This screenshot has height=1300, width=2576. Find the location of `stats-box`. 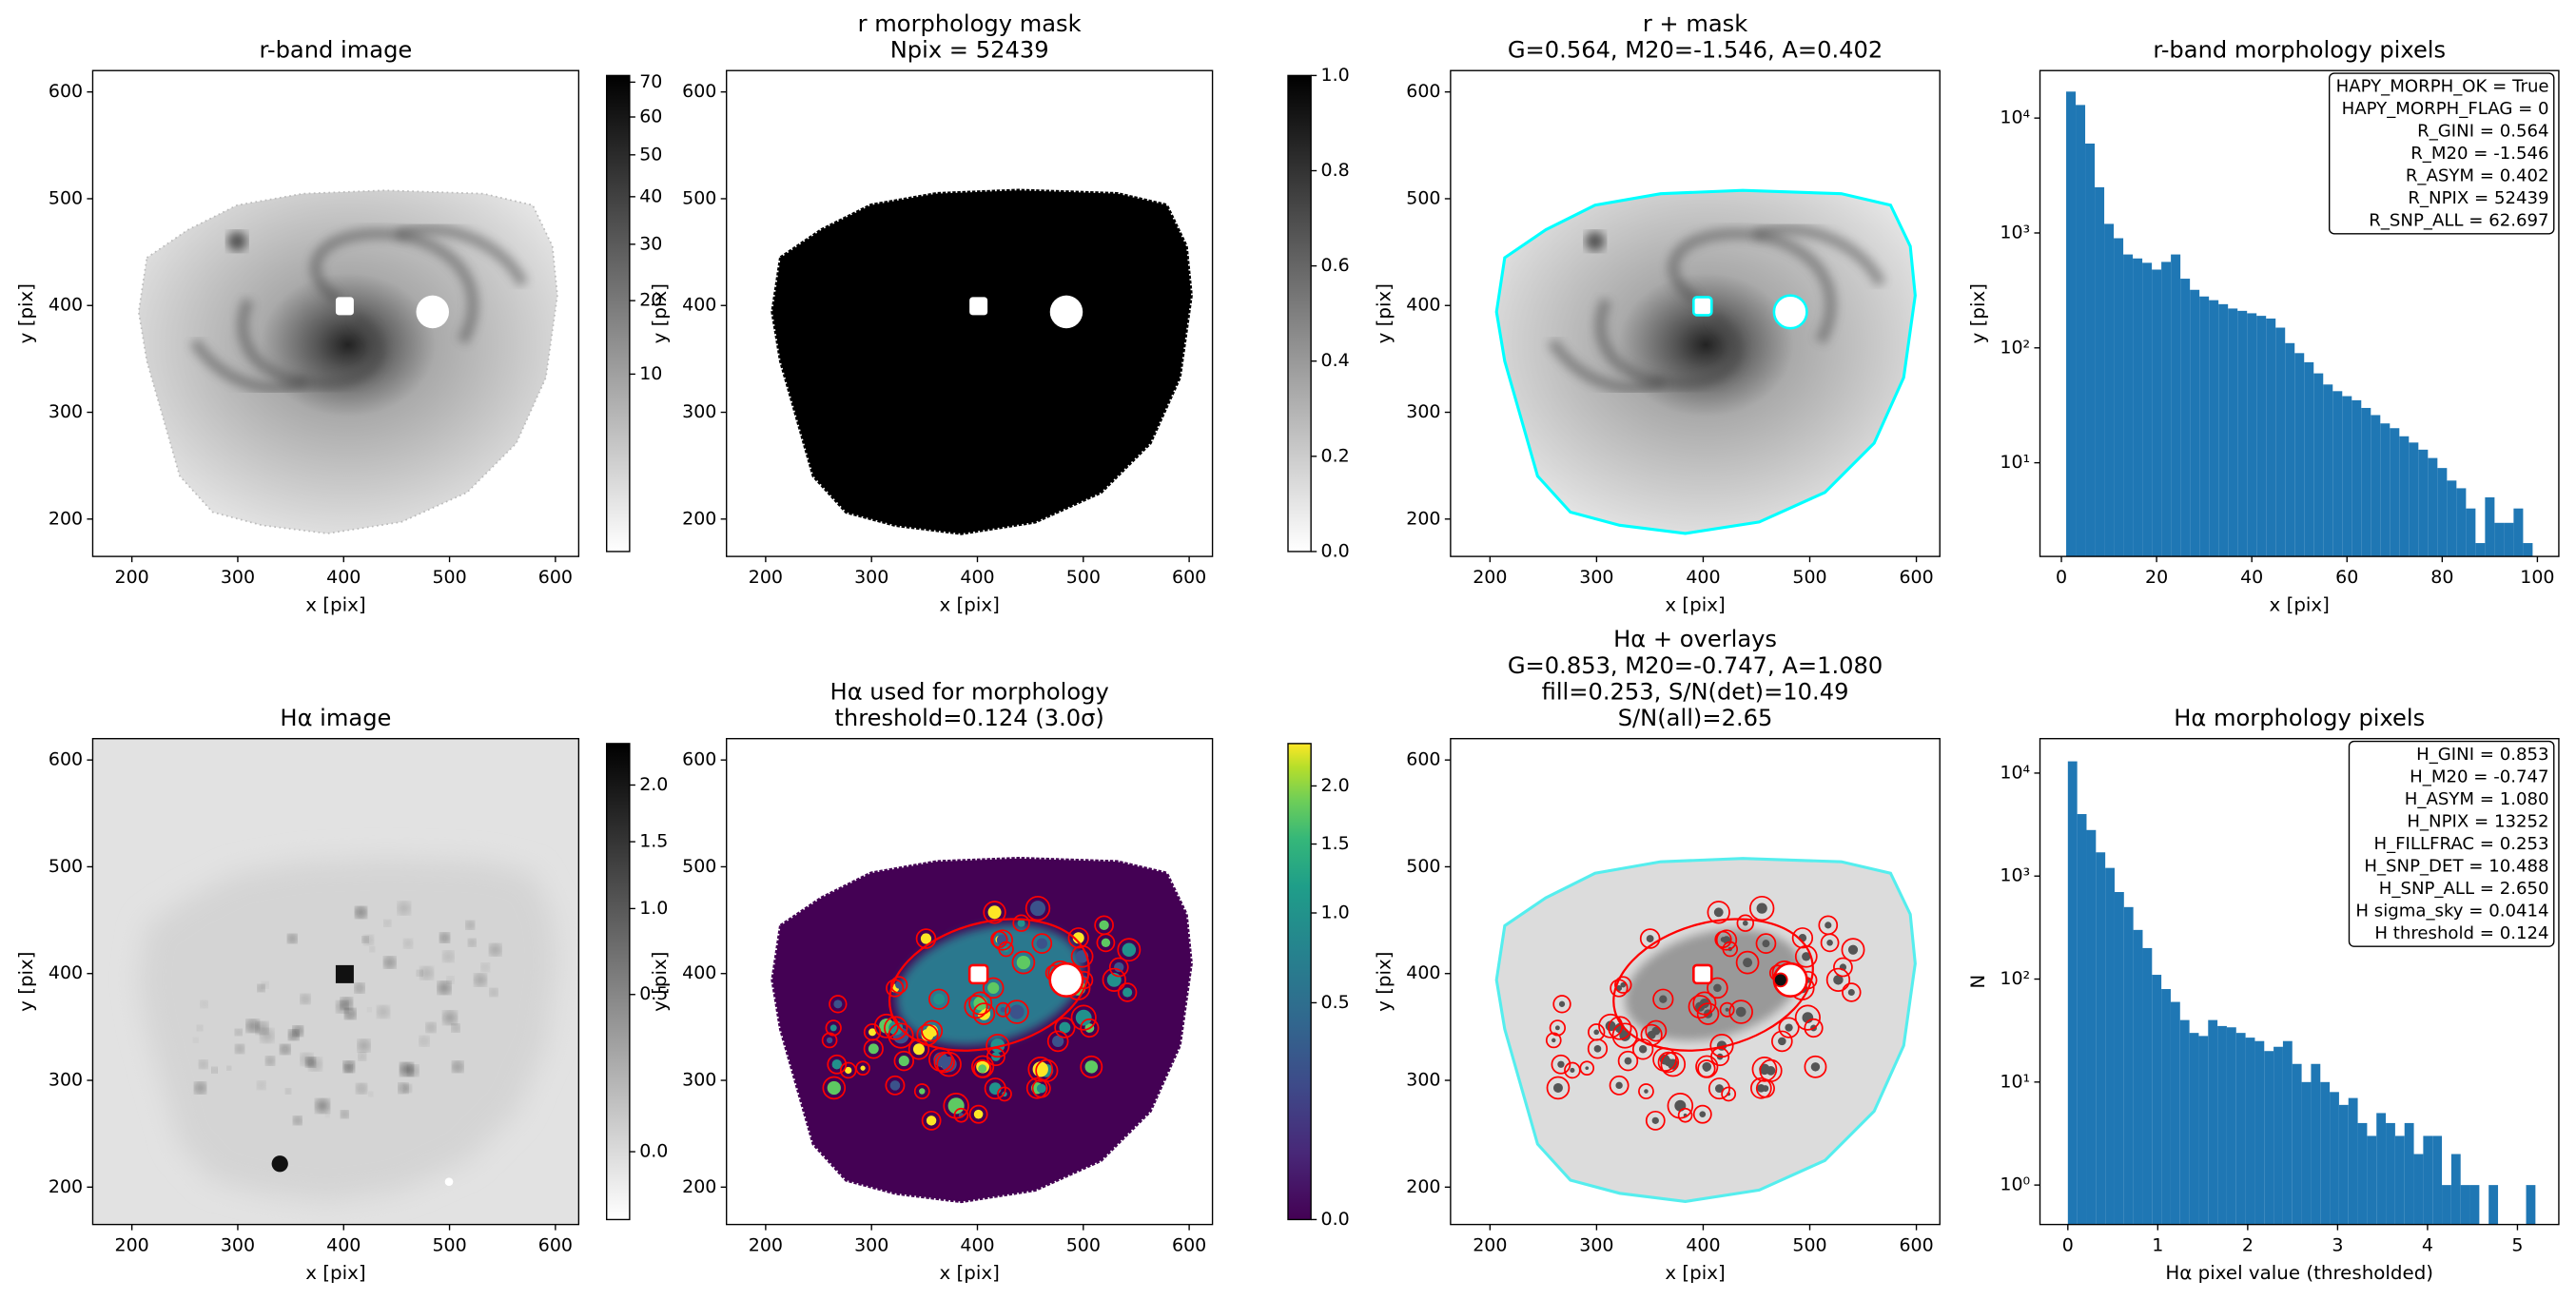

stats-box is located at coordinates (2442, 153).